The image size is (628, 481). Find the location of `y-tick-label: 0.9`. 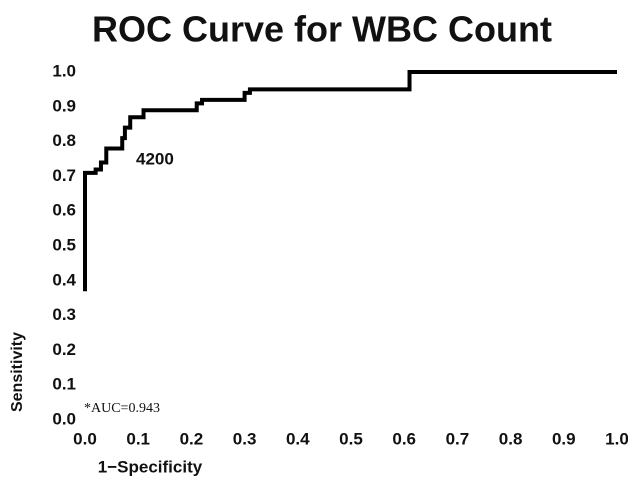

y-tick-label: 0.9 is located at coordinates (64, 105).